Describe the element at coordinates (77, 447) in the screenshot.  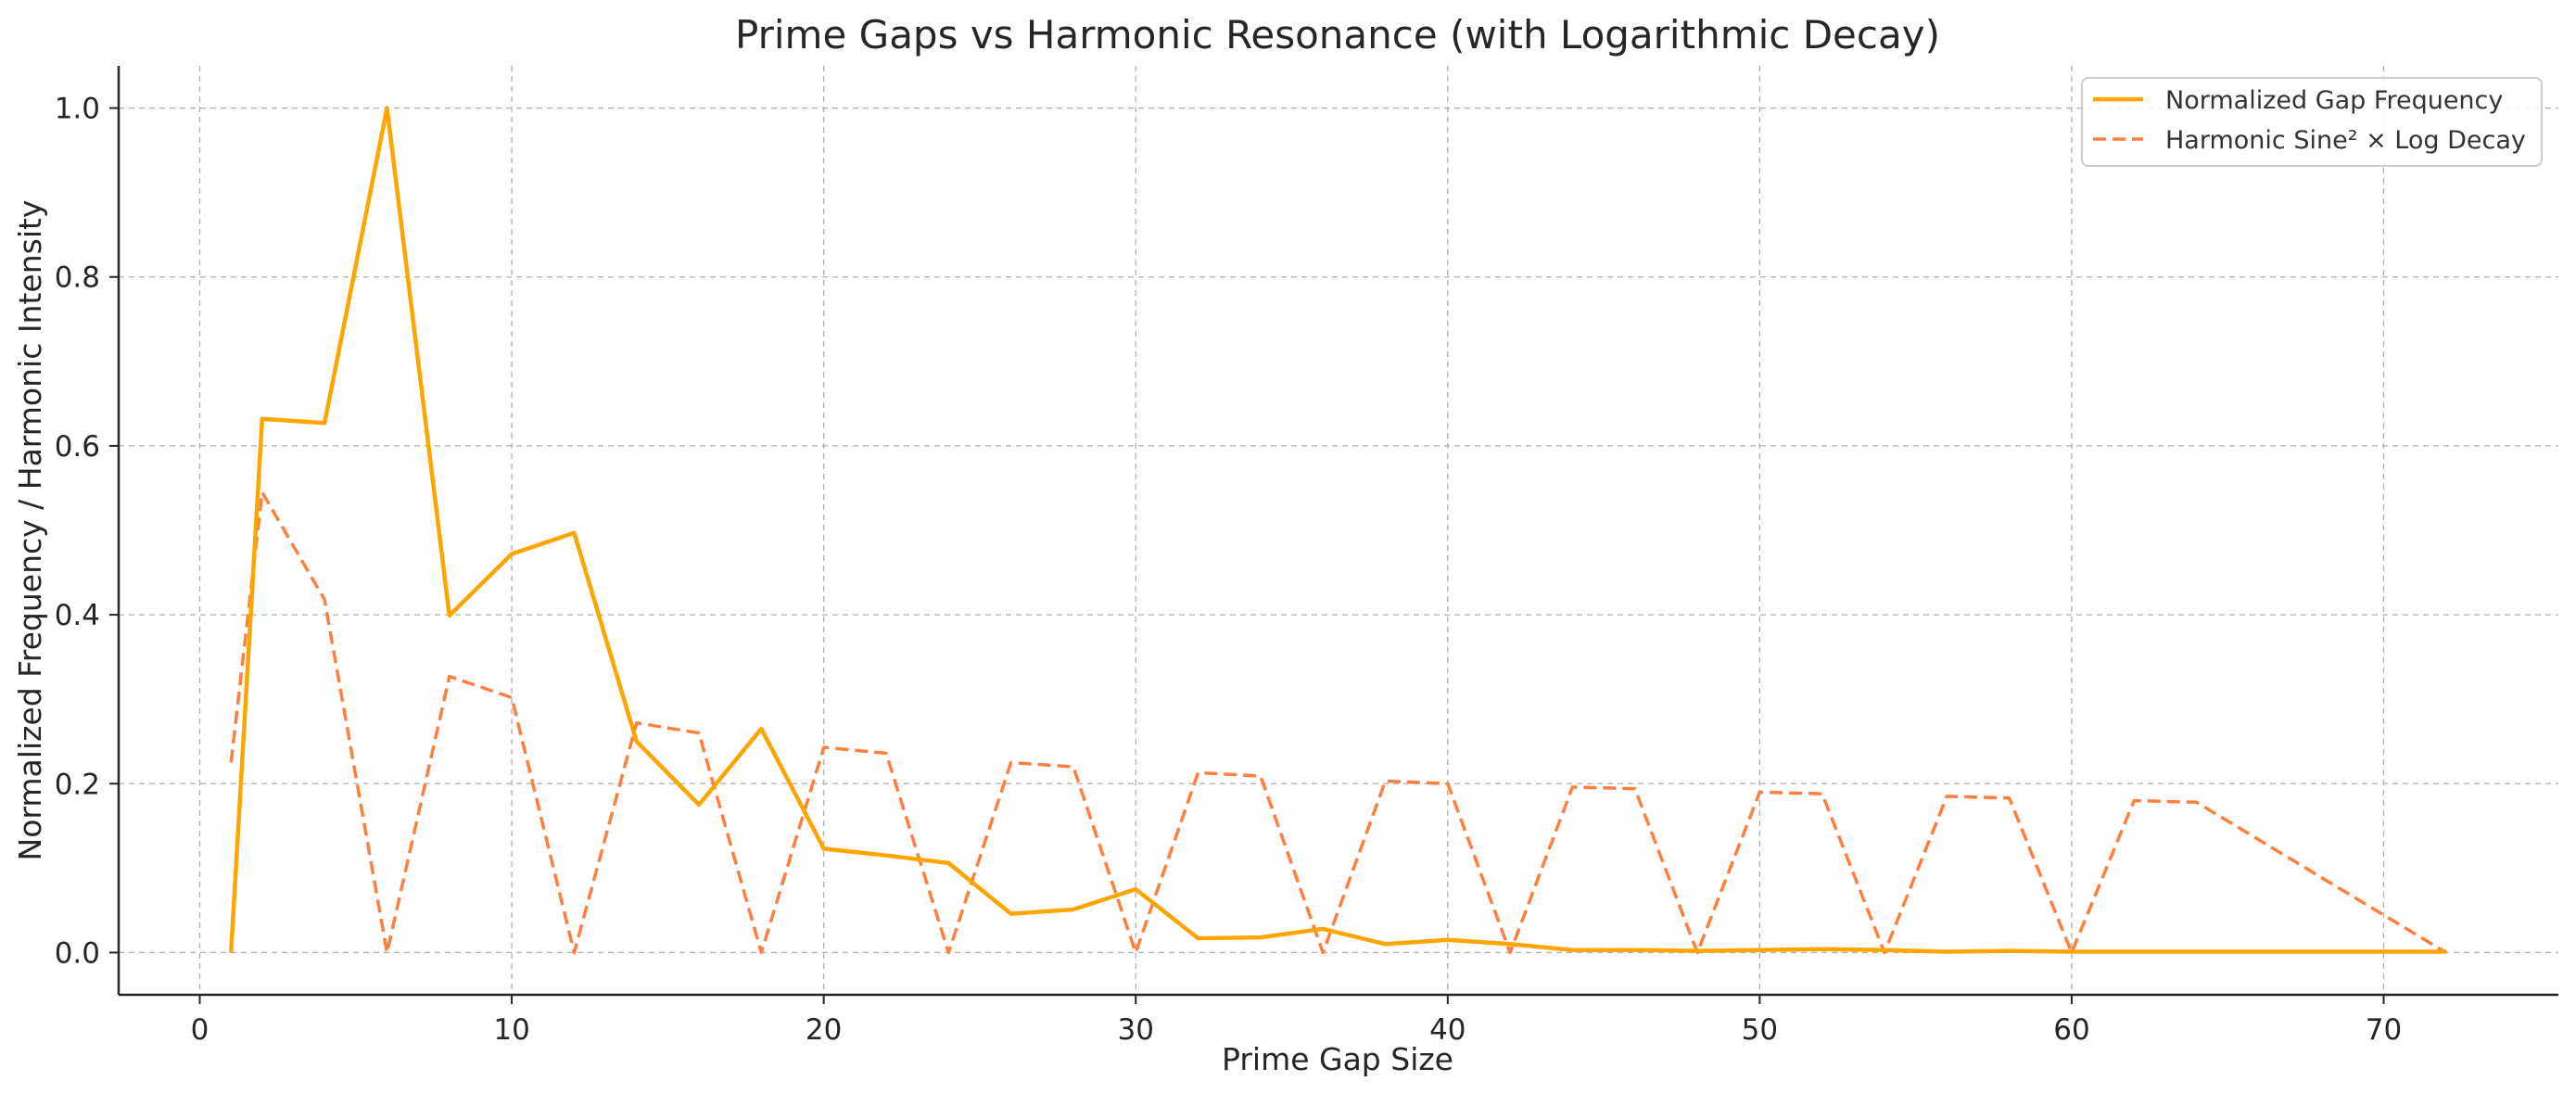
I see `y-tick-label: 0.6` at that location.